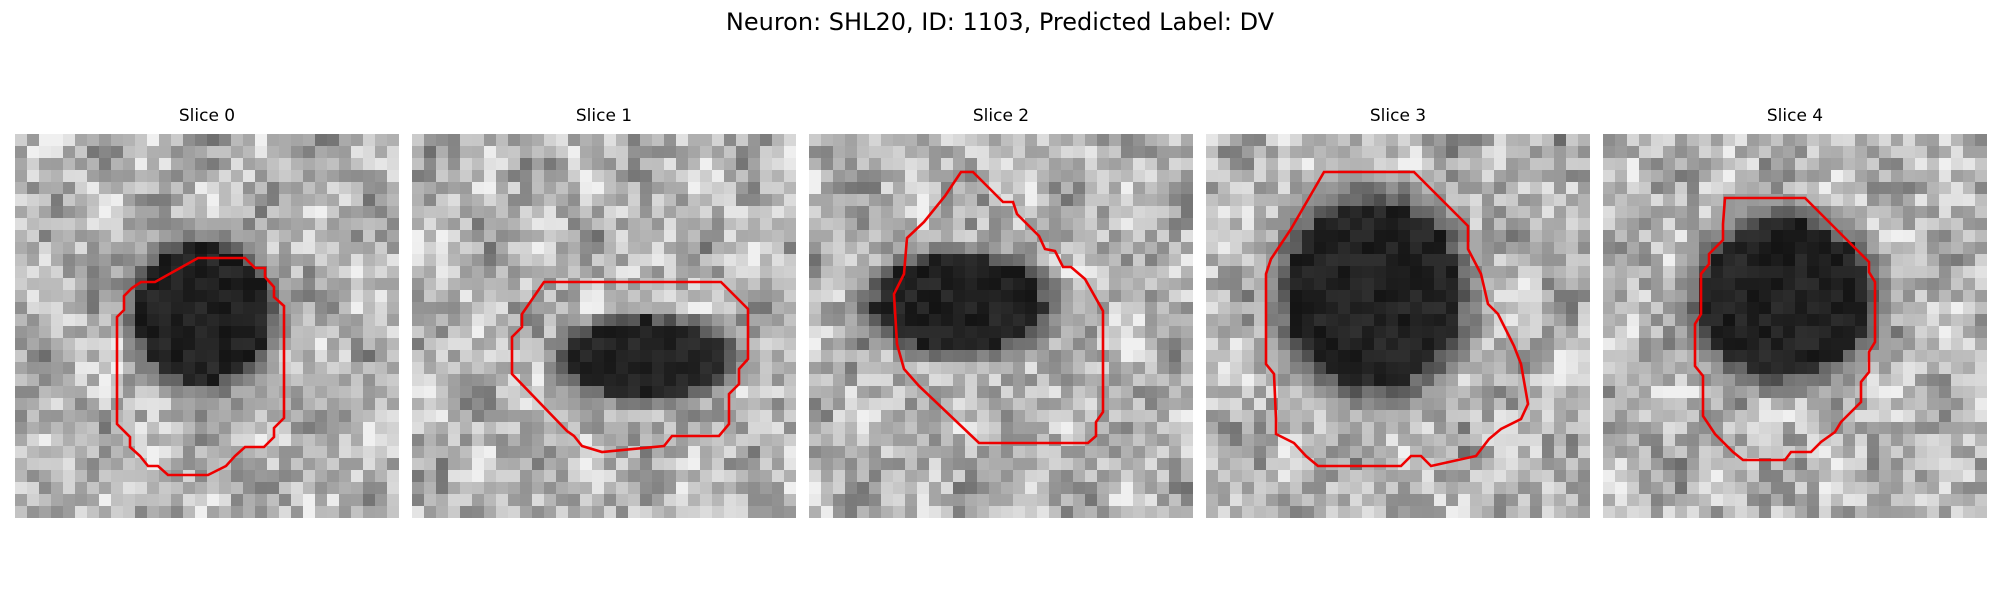 This screenshot has width=2000, height=600. What do you see at coordinates (1398, 116) in the screenshot?
I see `slice-title-3: Slice 3` at bounding box center [1398, 116].